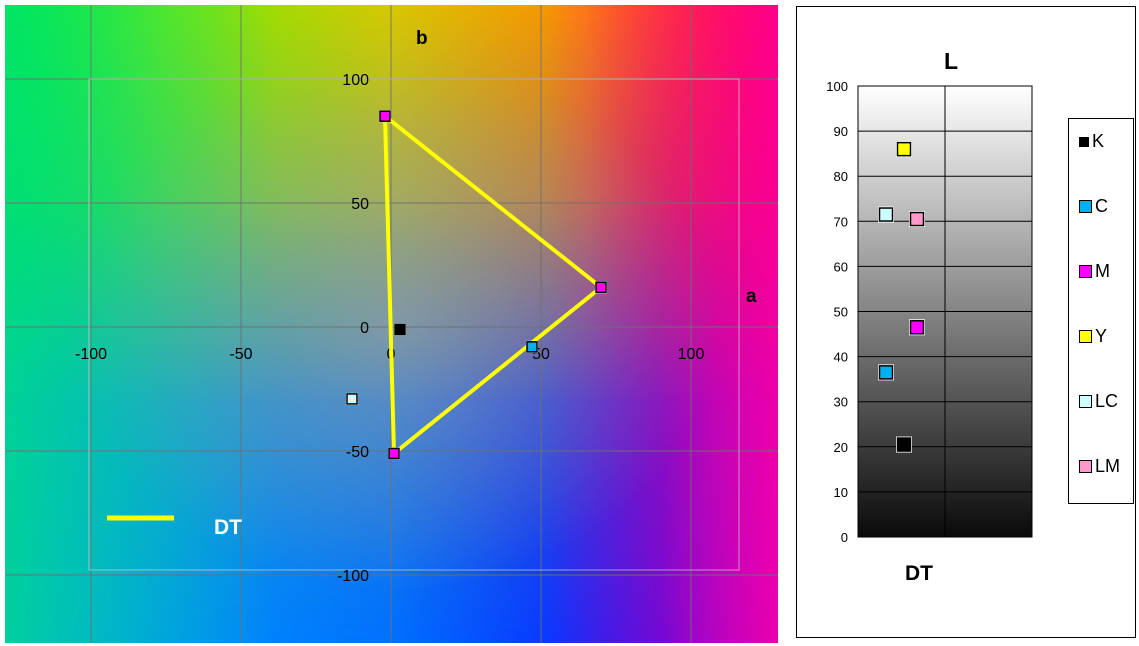 The image size is (1139, 646). I want to click on b-axis-label: b, so click(422, 38).